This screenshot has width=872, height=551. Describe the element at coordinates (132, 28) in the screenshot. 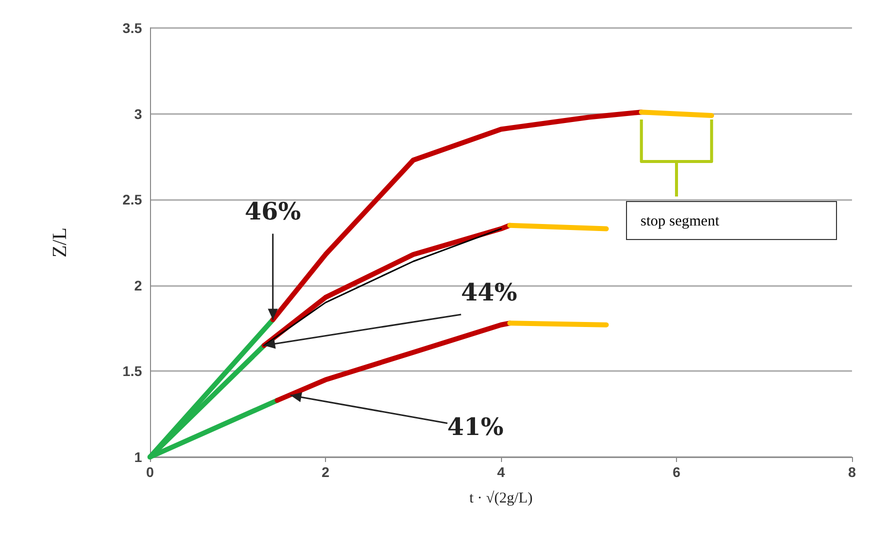

I see `y-tick-label: 3.5` at that location.